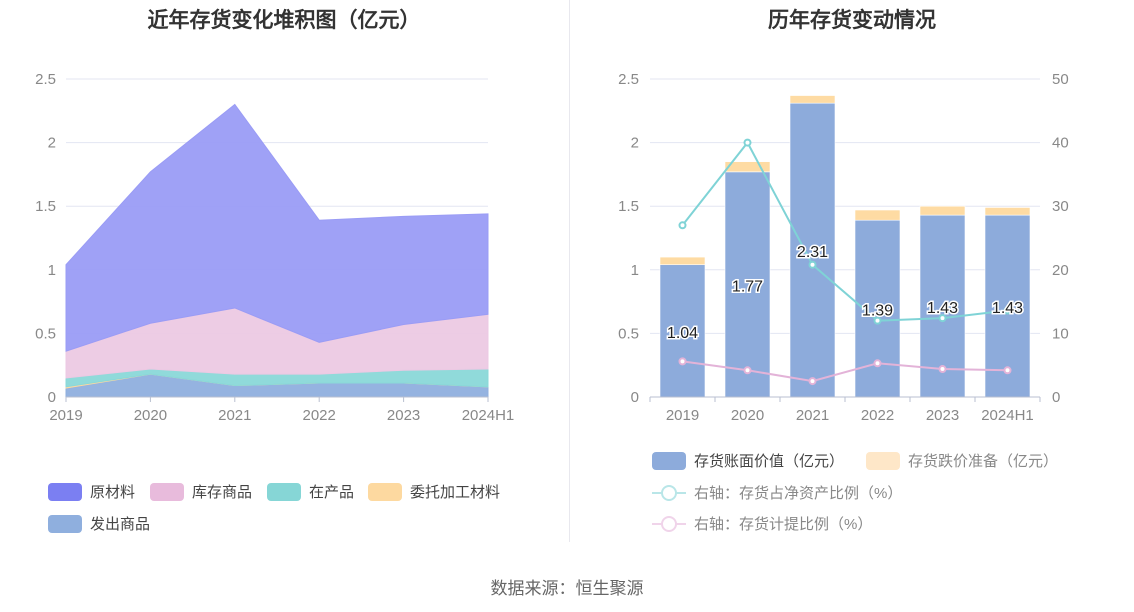  Describe the element at coordinates (222, 492) in the screenshot. I see `legend-label: 库存商品` at that location.